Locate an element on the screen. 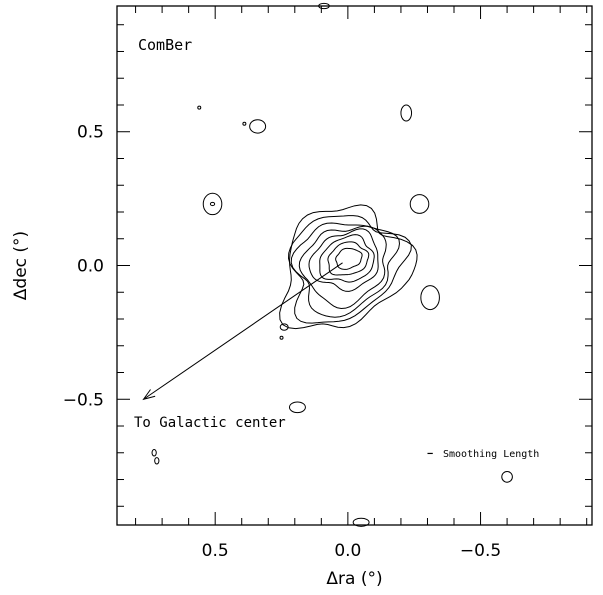 The image size is (603, 595). galactic-center-arrow is located at coordinates (242, 331).